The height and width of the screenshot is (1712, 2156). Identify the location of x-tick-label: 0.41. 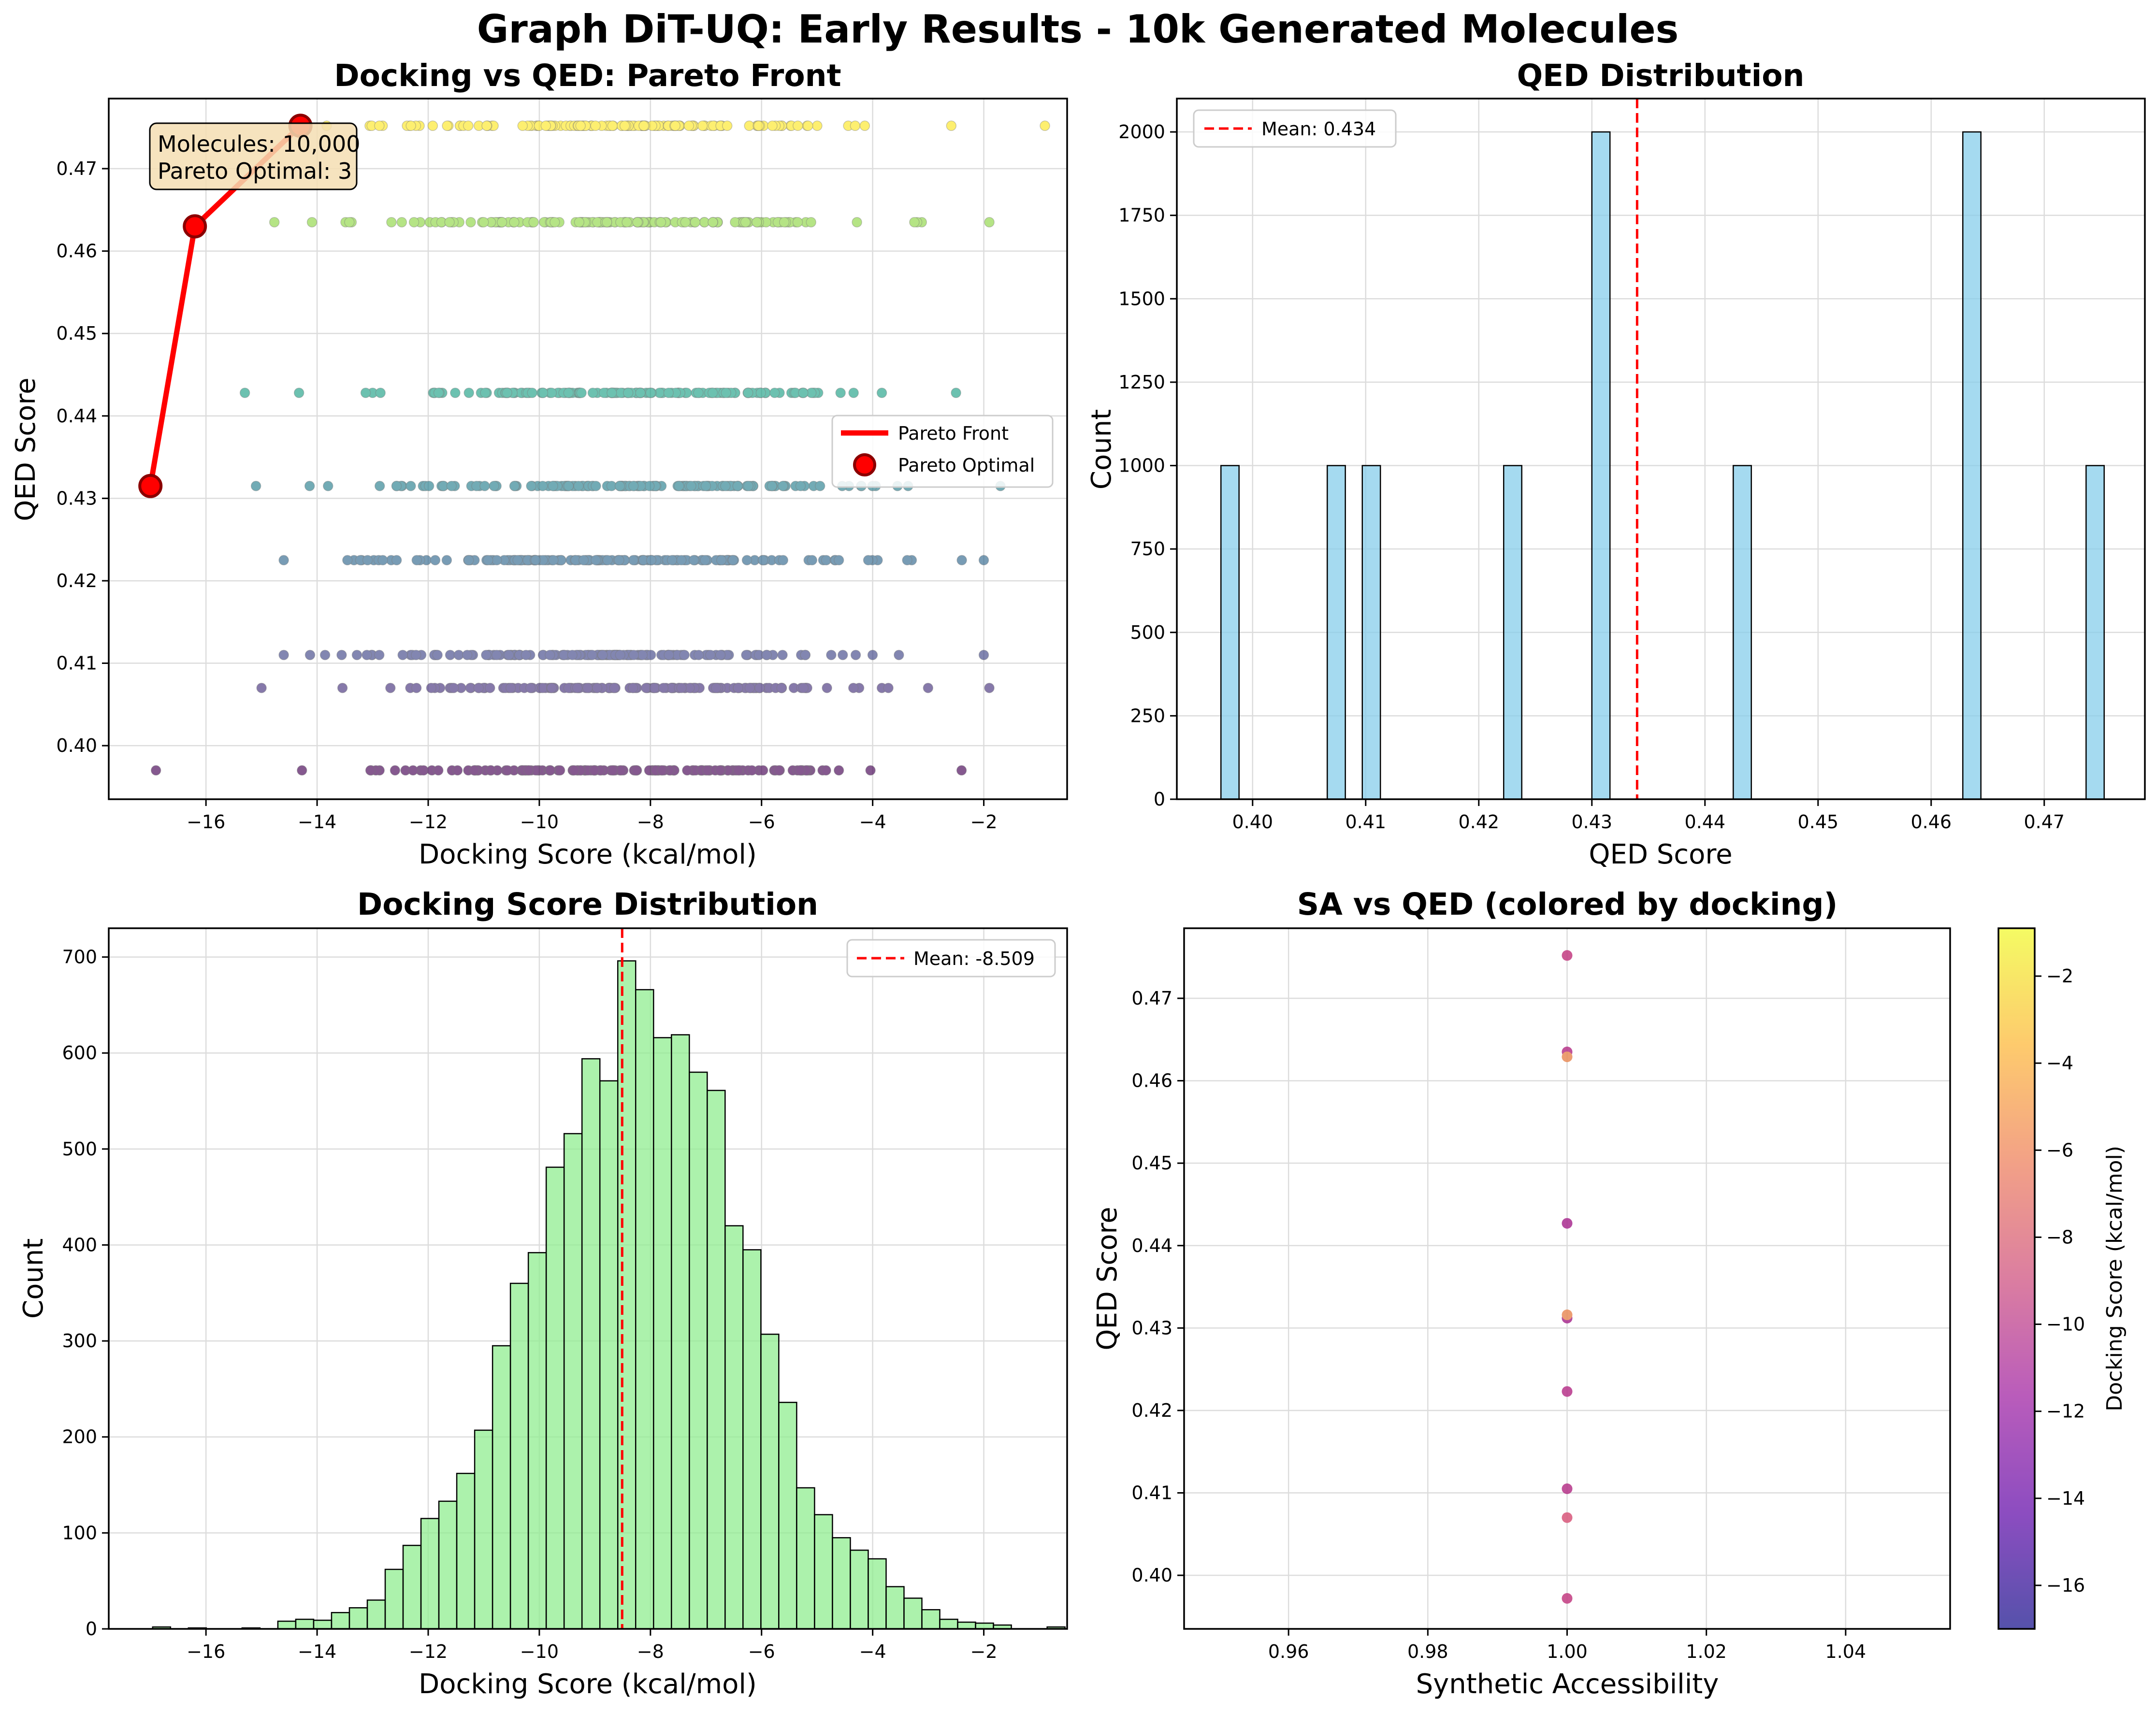
(1365, 822).